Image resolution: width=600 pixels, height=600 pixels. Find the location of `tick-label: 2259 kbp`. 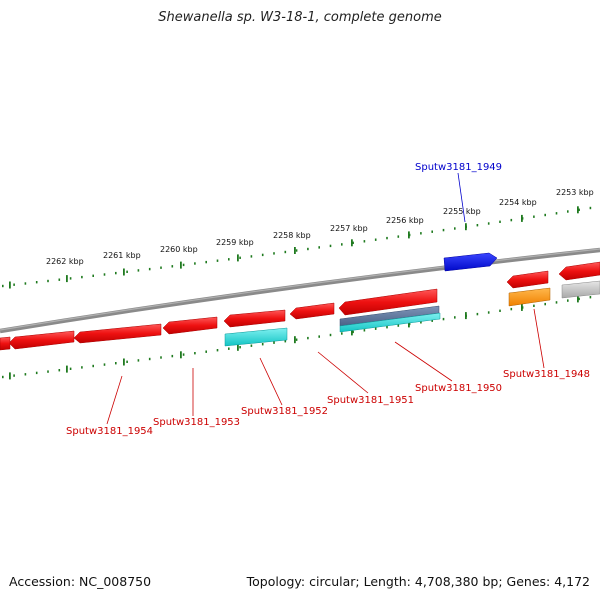

tick-label: 2259 kbp is located at coordinates (235, 242).